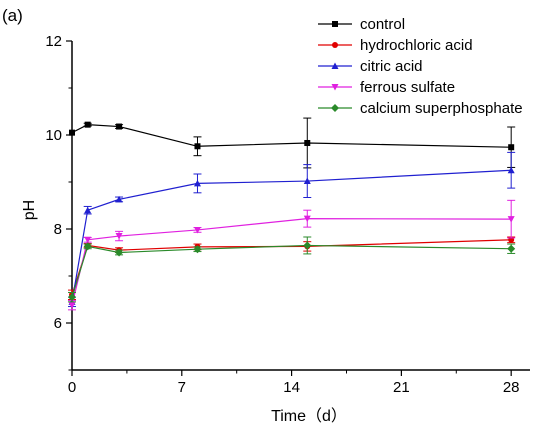  Describe the element at coordinates (72, 387) in the screenshot. I see `x-tick-label: 0` at that location.